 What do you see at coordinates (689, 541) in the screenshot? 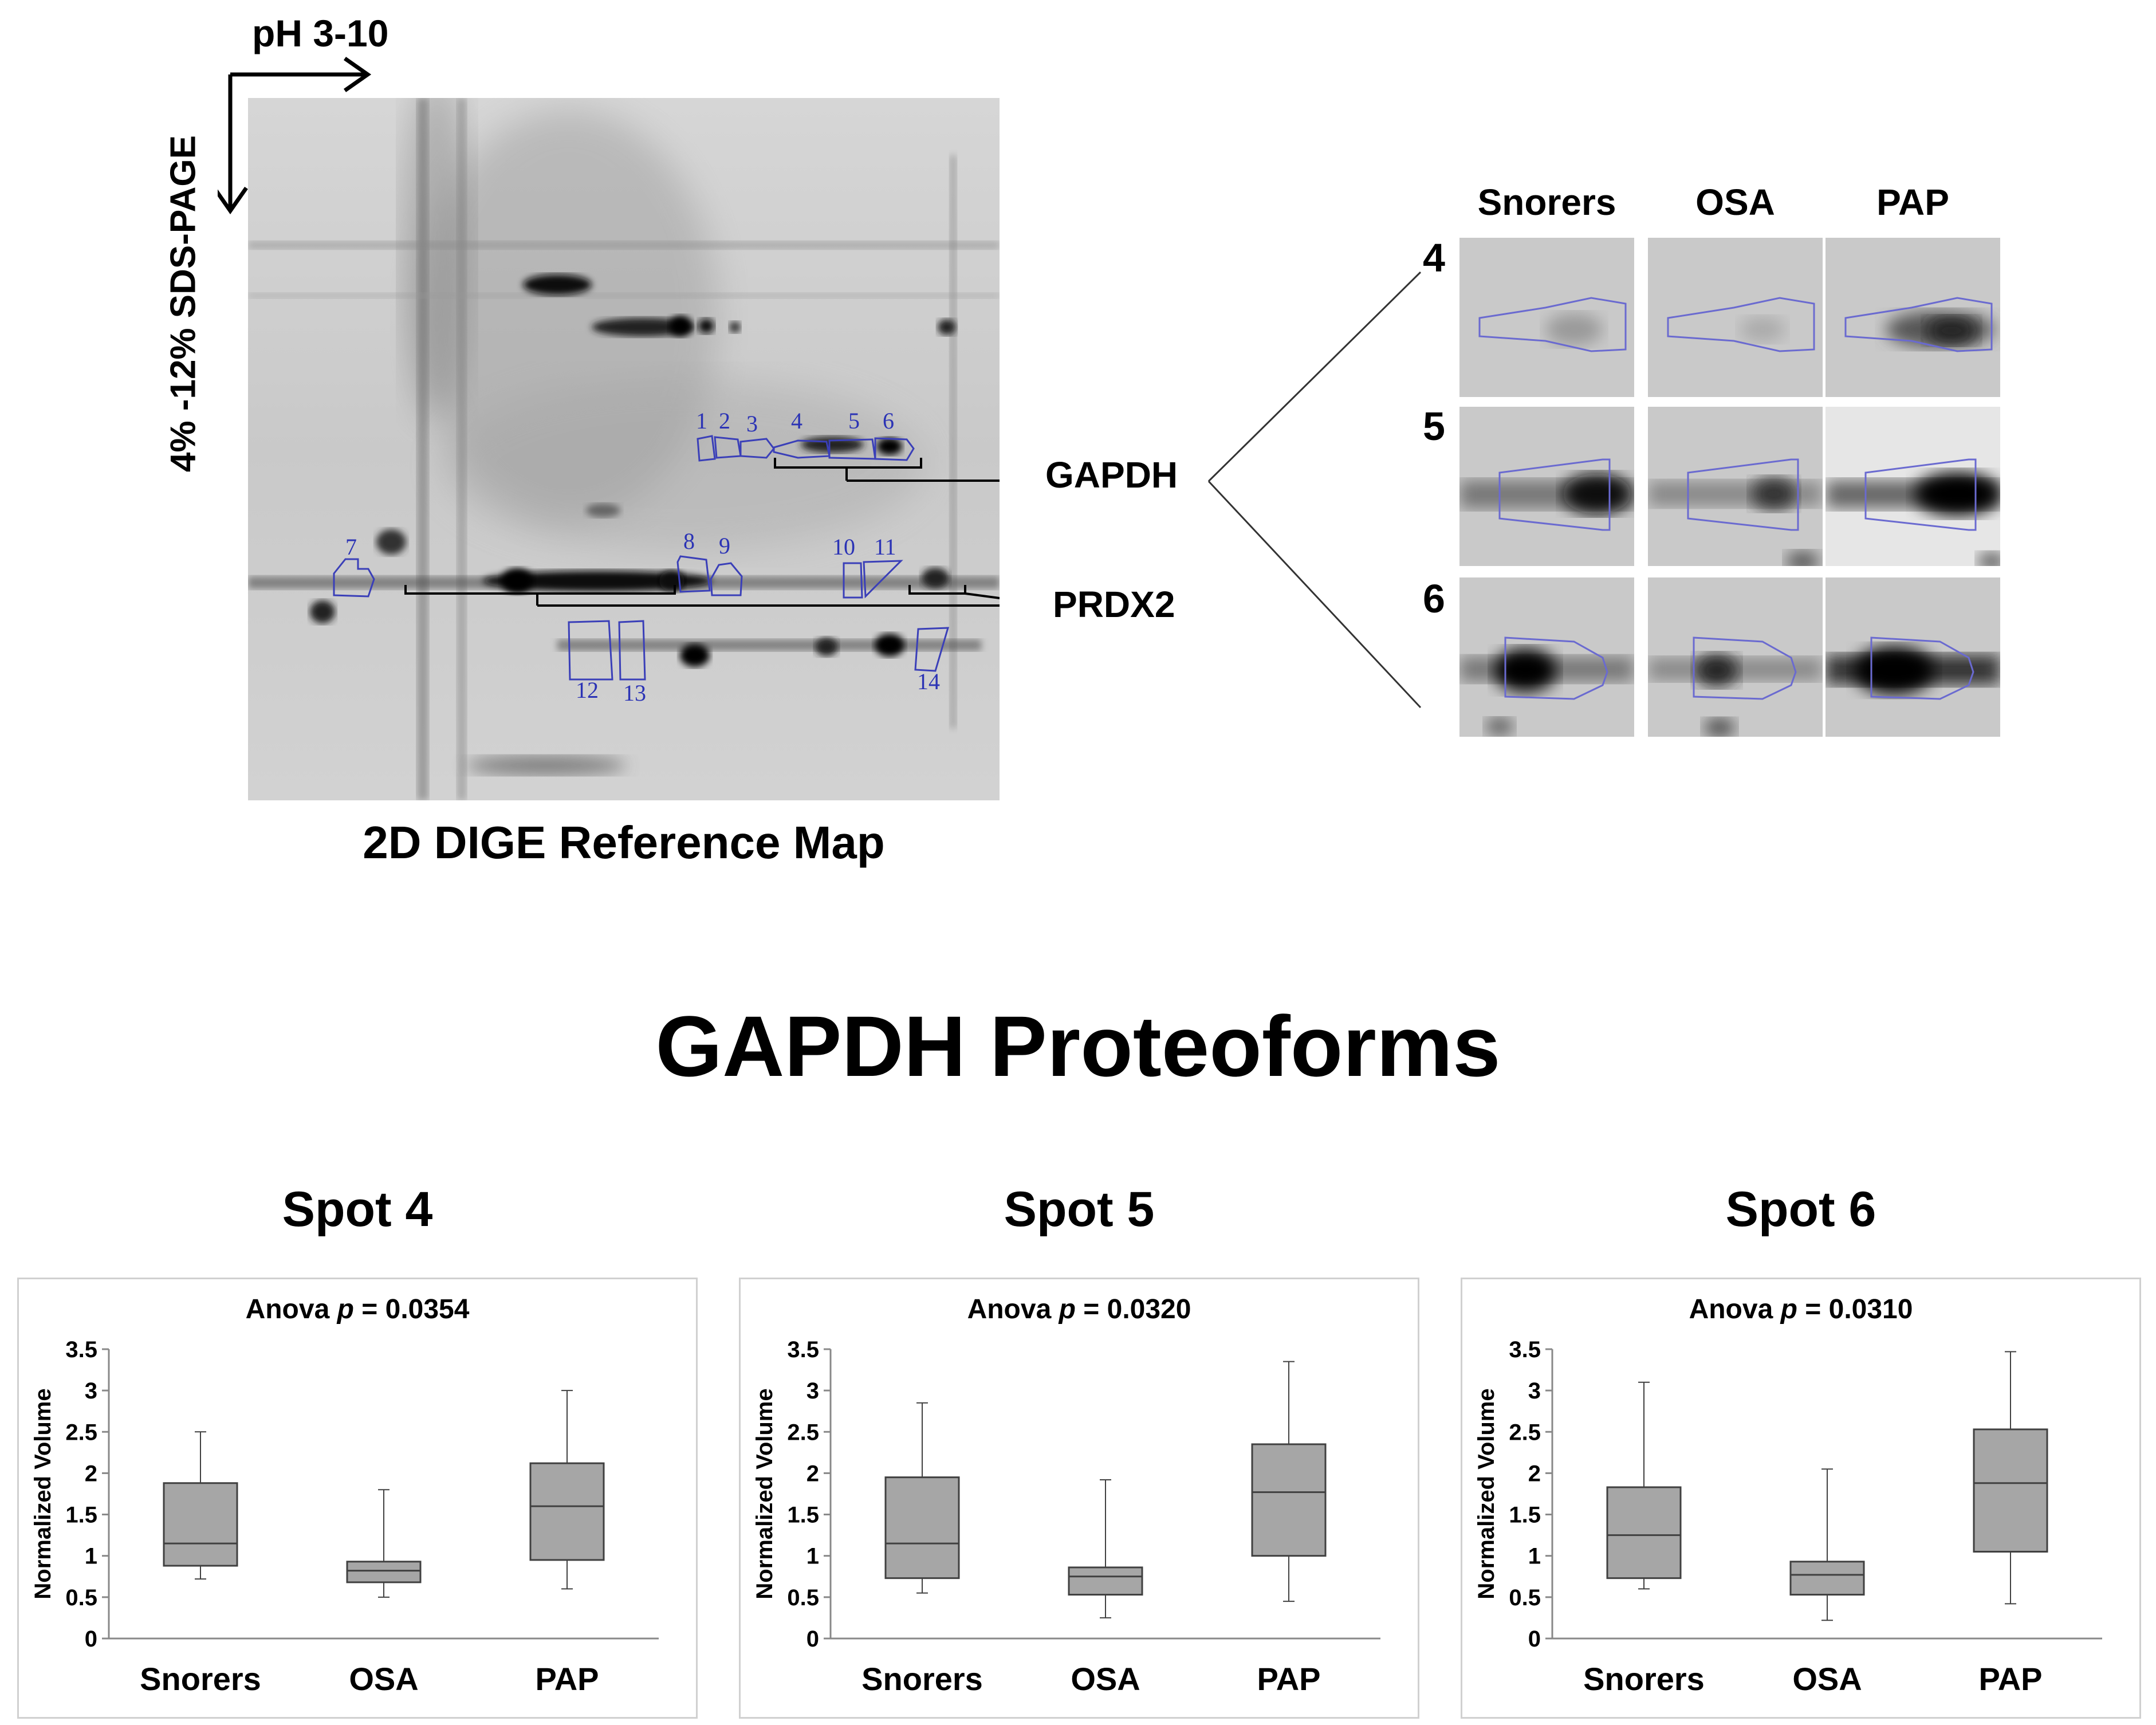
I see `spot-label-8: 8` at bounding box center [689, 541].